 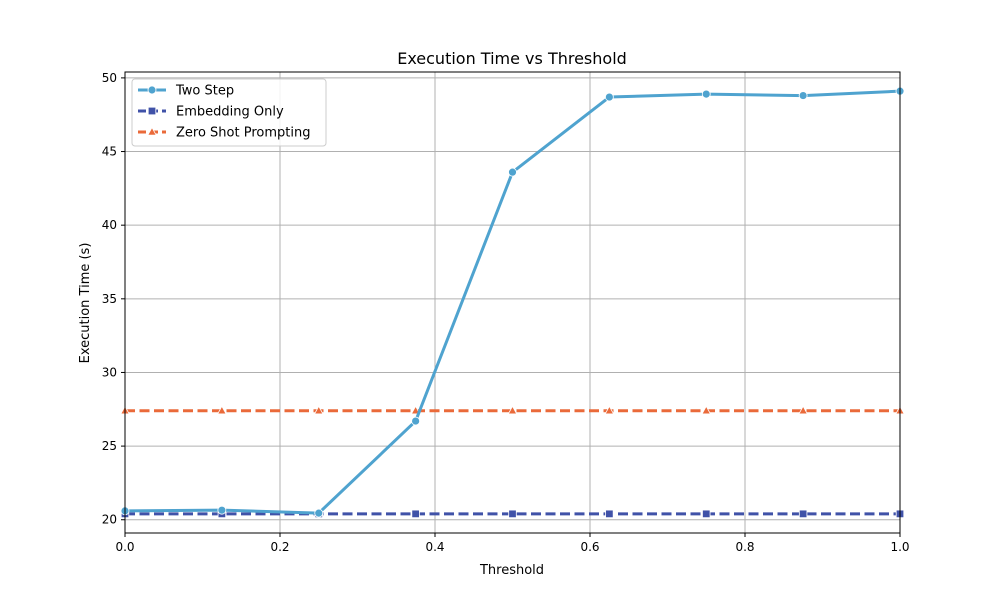 What do you see at coordinates (85, 303) in the screenshot?
I see `y-axis-label: Execution Time (s)` at bounding box center [85, 303].